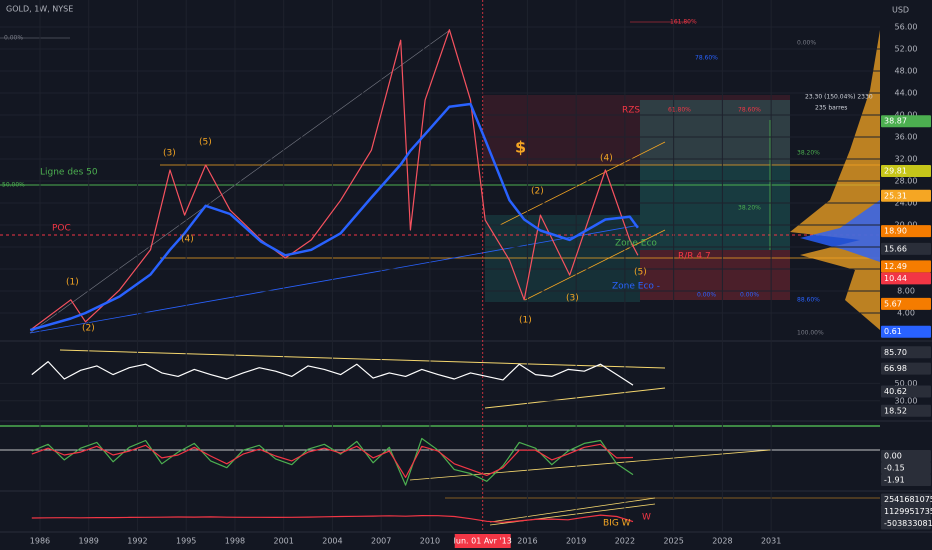 The width and height of the screenshot is (932, 550). I want to click on annotation: R/R 4.7, so click(694, 257).